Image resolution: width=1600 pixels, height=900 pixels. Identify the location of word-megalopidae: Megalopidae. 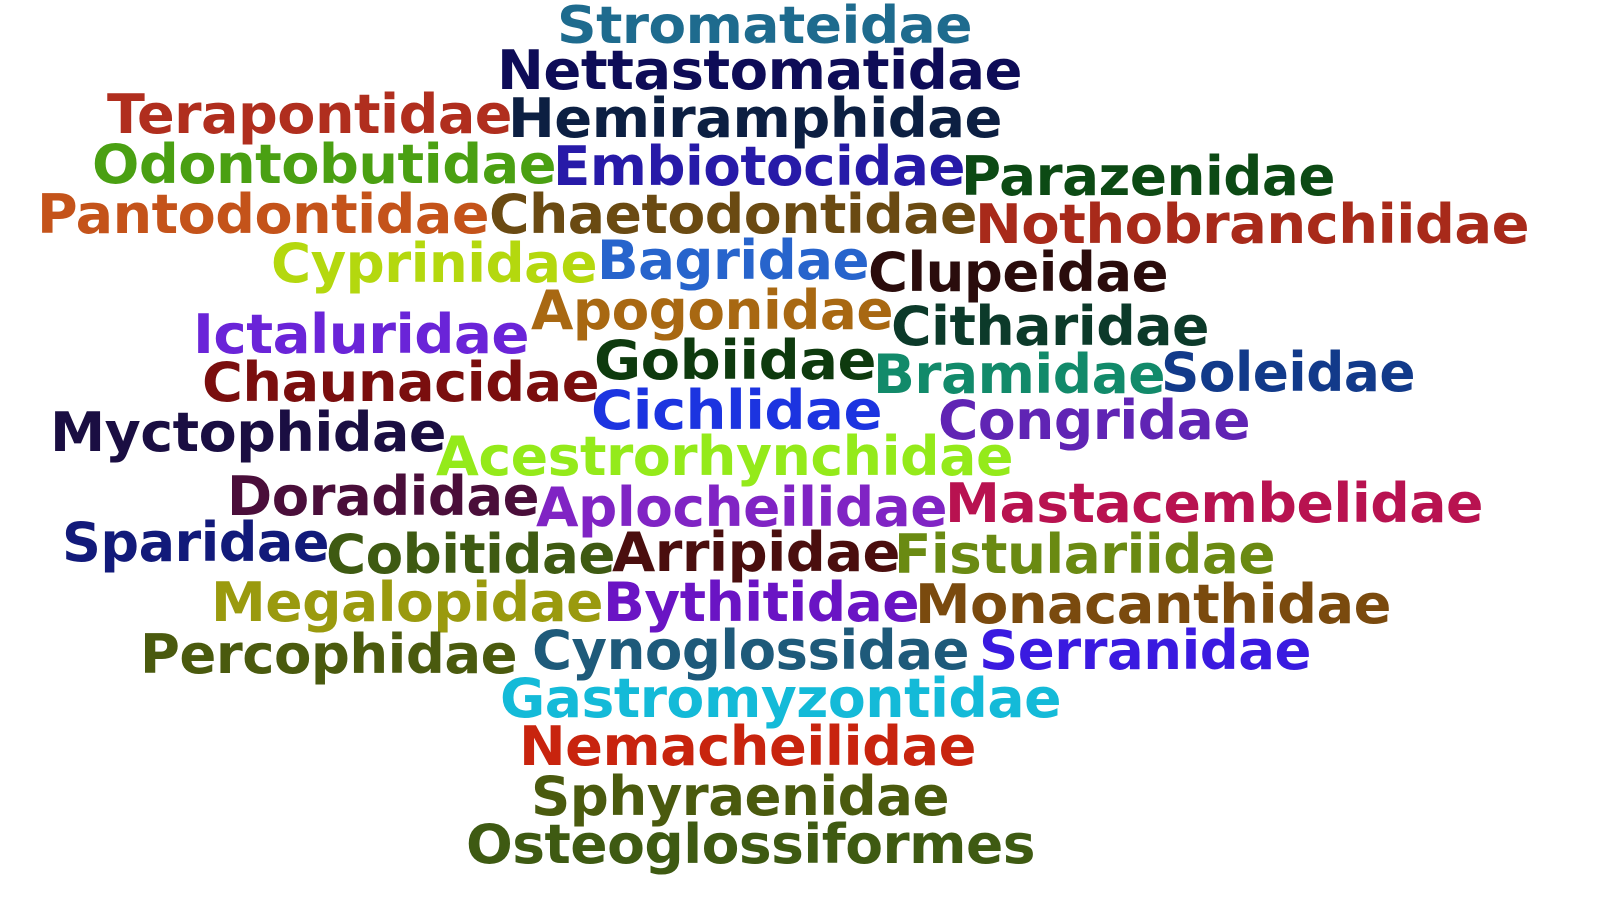
(407, 602).